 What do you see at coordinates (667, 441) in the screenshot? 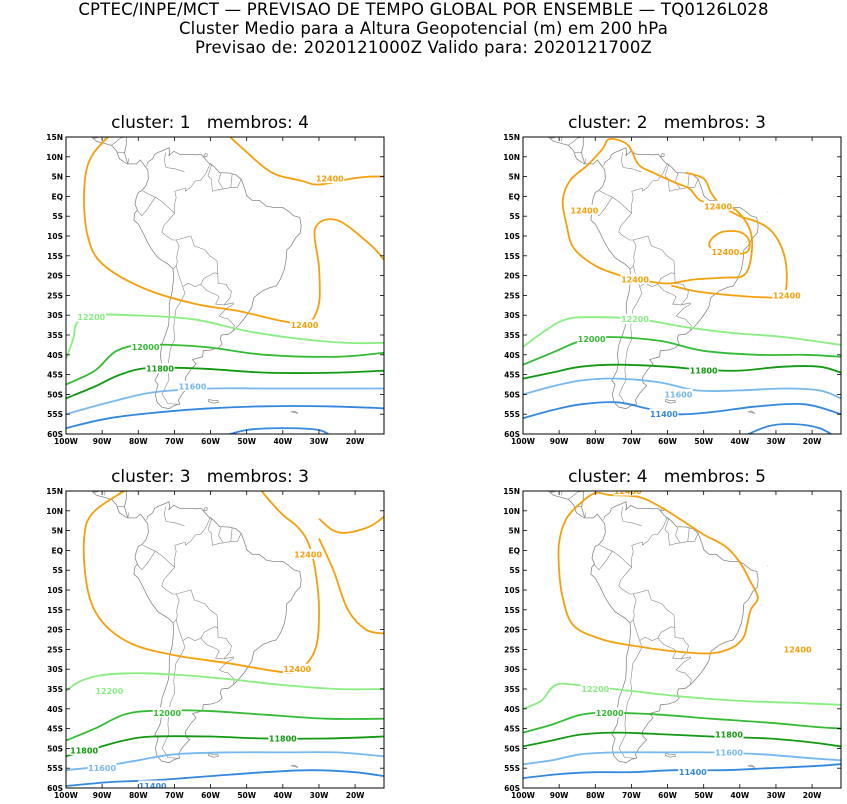
I see `lon-label: 60W` at bounding box center [667, 441].